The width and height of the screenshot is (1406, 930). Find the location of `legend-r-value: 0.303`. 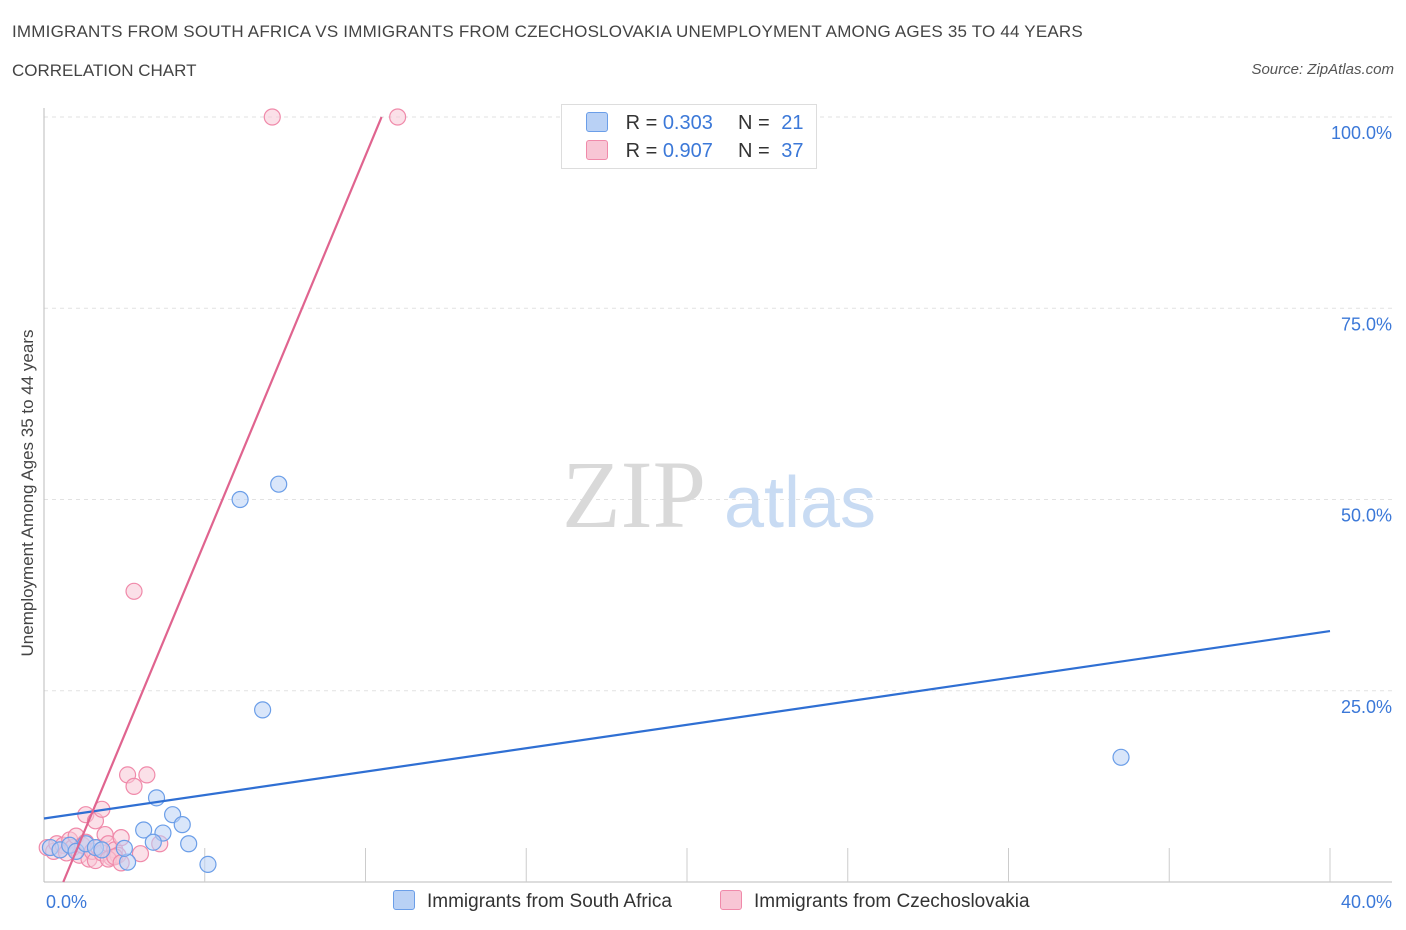

legend-r-value: 0.303 is located at coordinates (687, 123).